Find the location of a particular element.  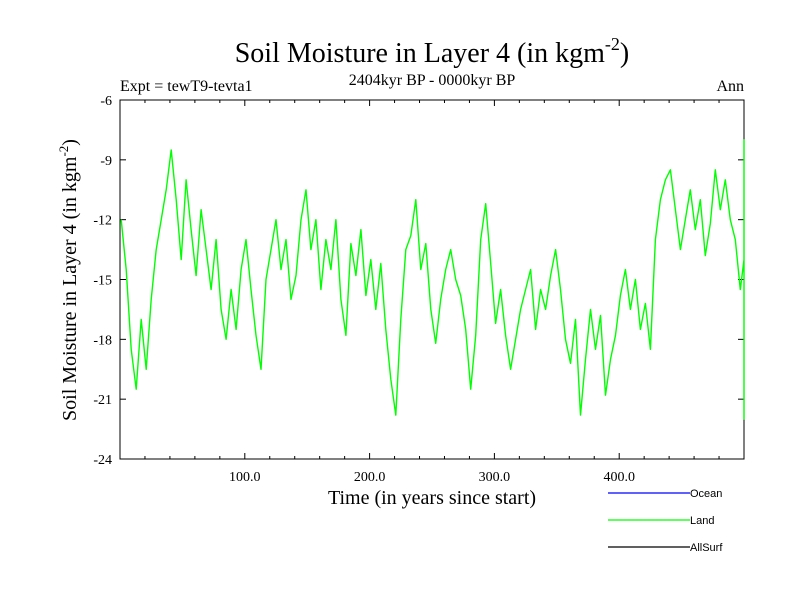

chart-title-close: ) is located at coordinates (624, 53).